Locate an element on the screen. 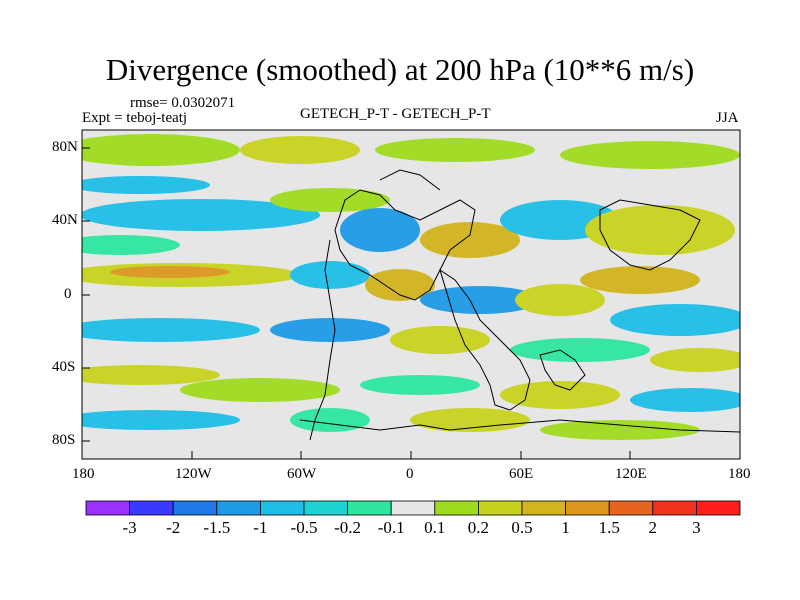  colorbar-label: -1 is located at coordinates (260, 527).